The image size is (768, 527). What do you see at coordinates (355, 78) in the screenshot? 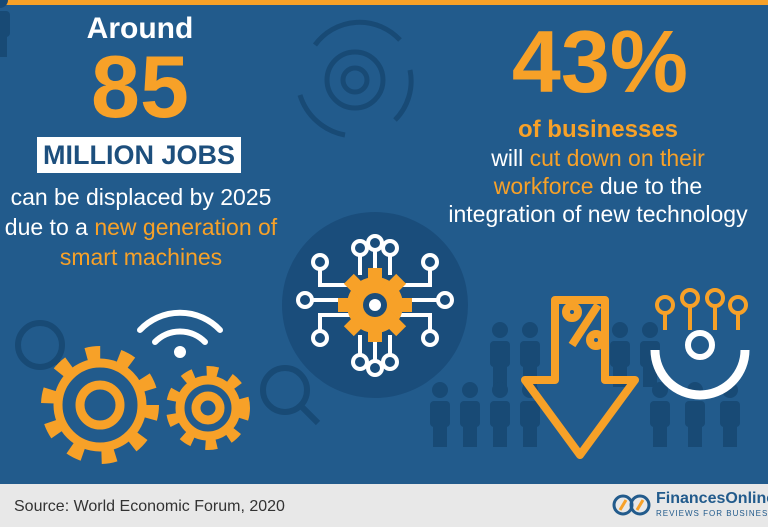
I see `faint-gear` at bounding box center [355, 78].